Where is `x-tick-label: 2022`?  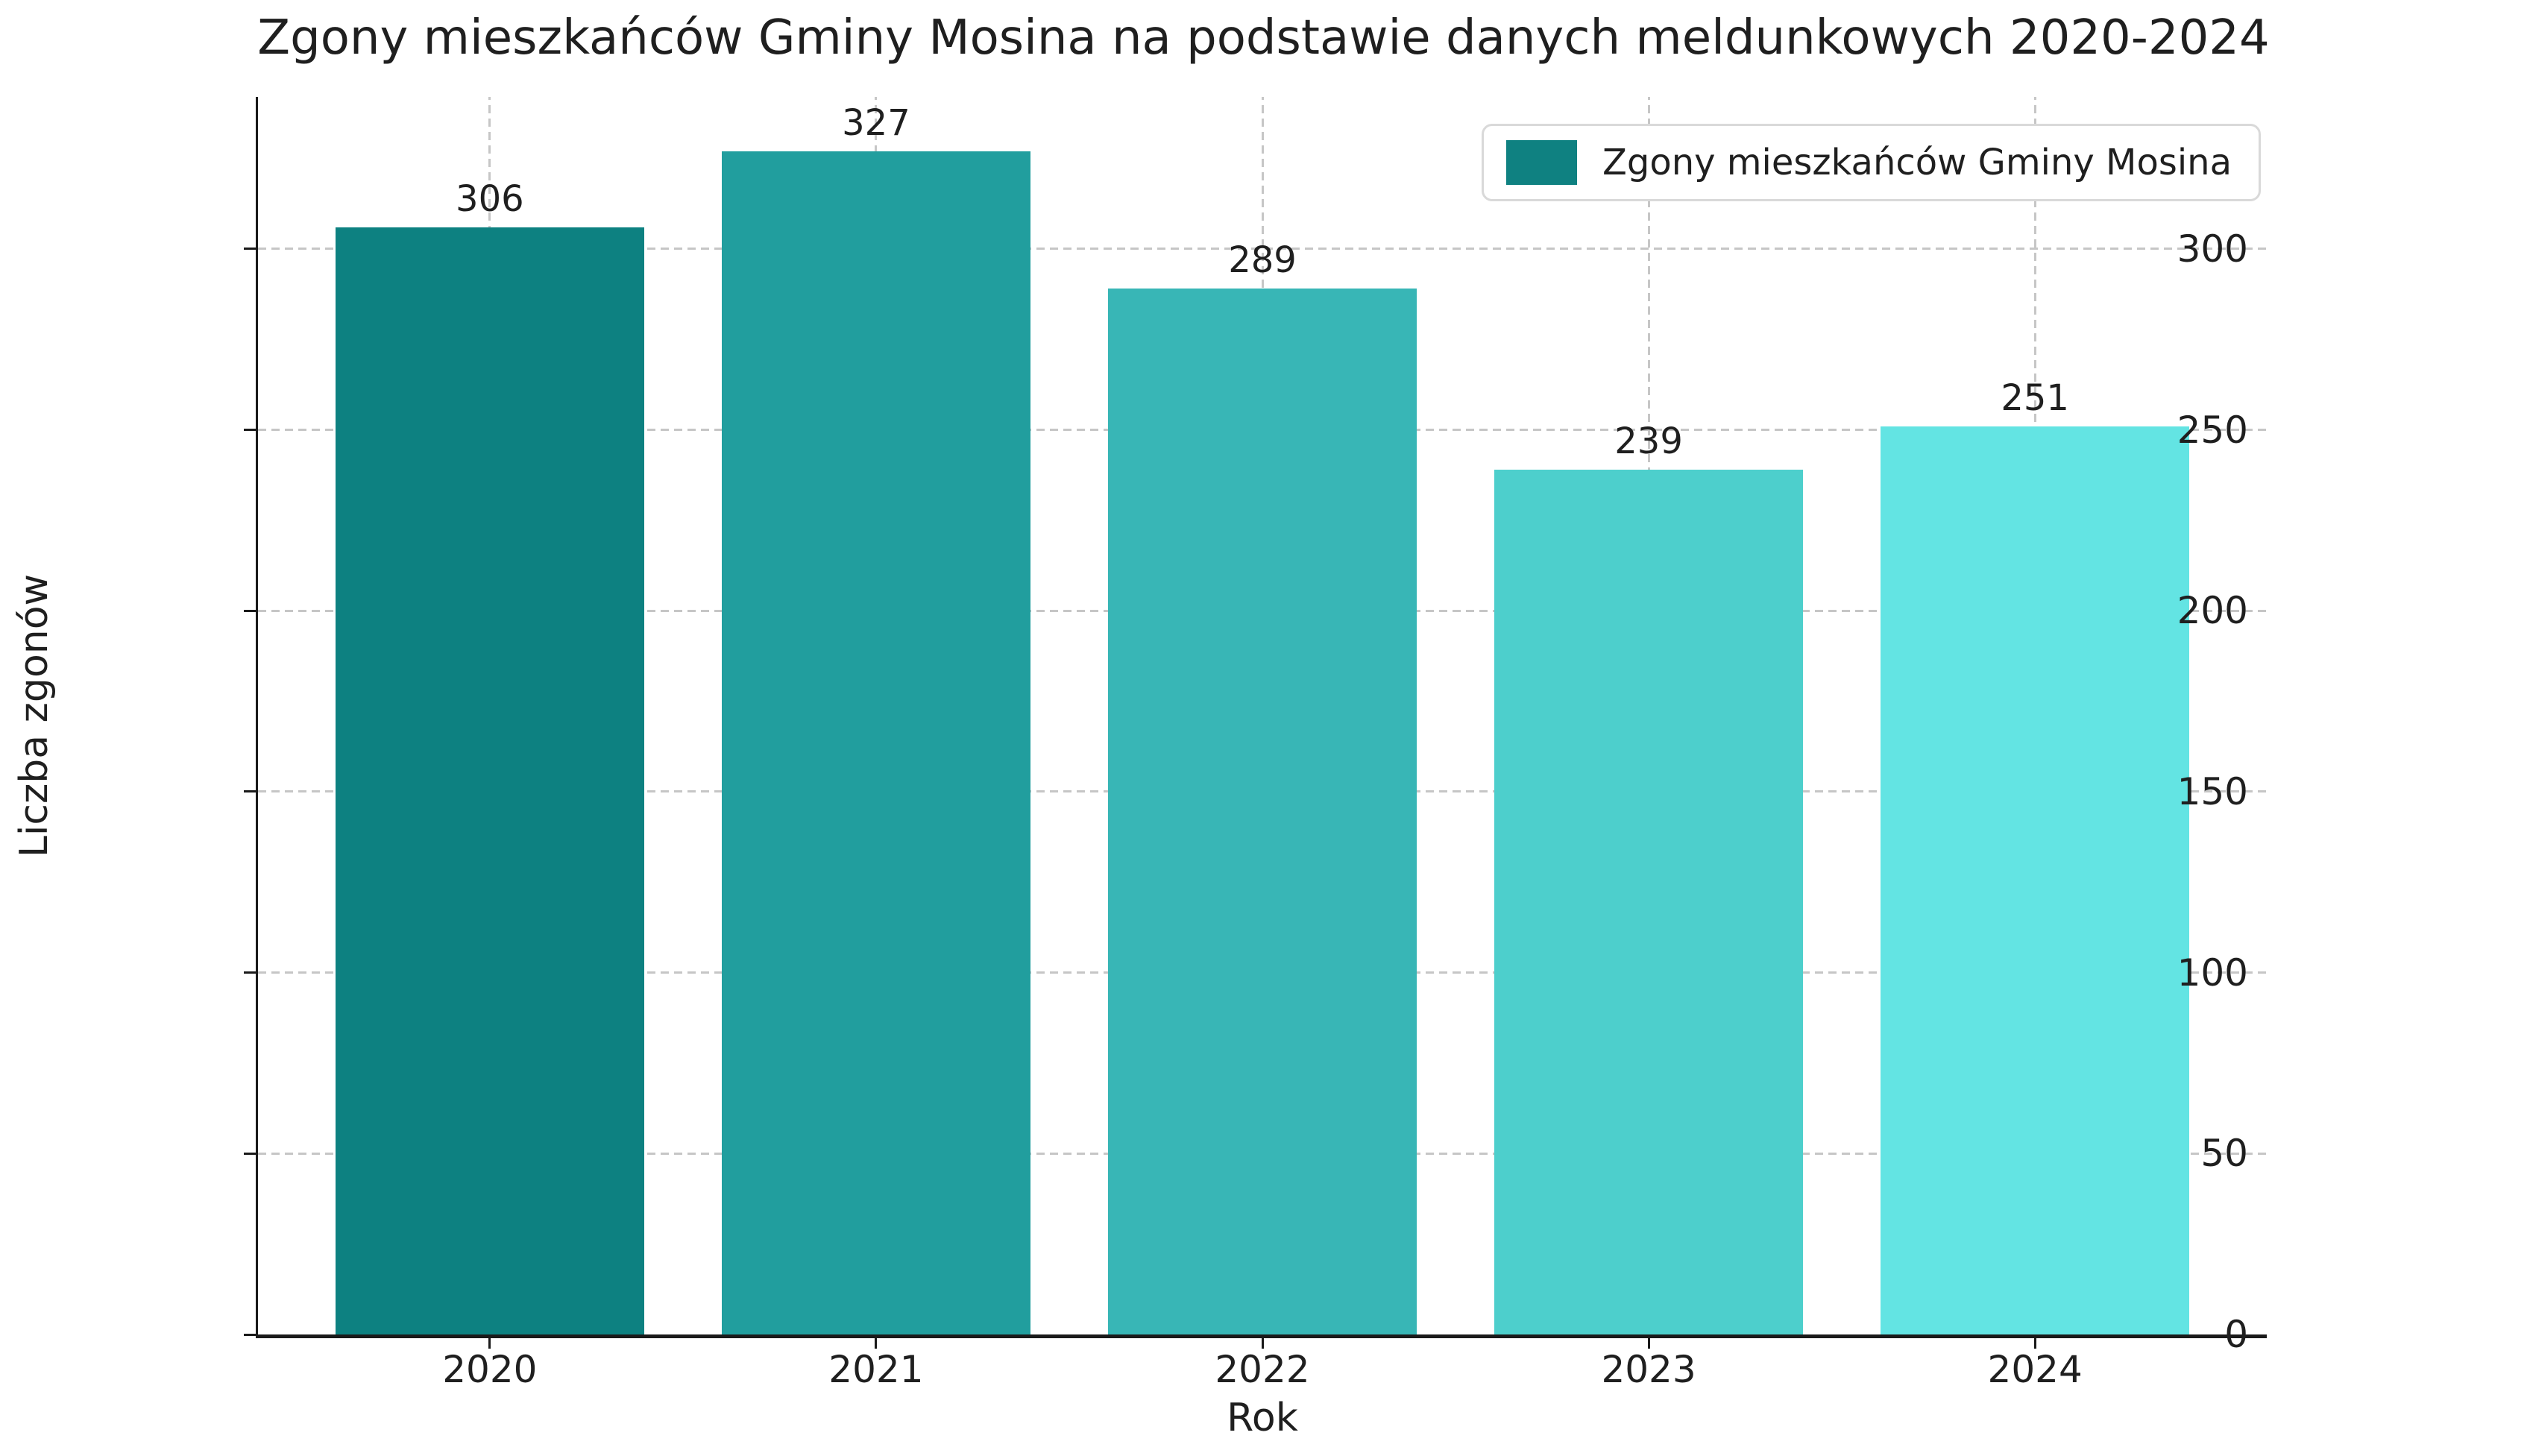 x-tick-label: 2022 is located at coordinates (1262, 1369).